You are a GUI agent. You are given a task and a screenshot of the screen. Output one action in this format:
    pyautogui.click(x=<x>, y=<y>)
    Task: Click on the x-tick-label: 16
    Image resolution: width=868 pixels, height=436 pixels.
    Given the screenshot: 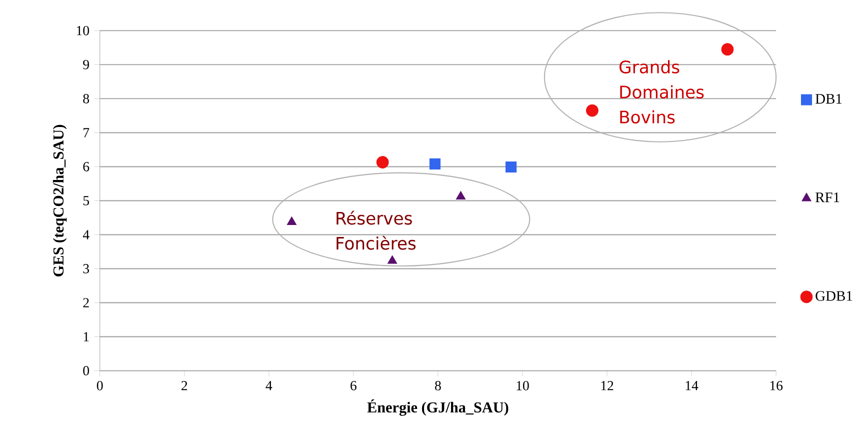 What is the action you would take?
    pyautogui.click(x=776, y=385)
    